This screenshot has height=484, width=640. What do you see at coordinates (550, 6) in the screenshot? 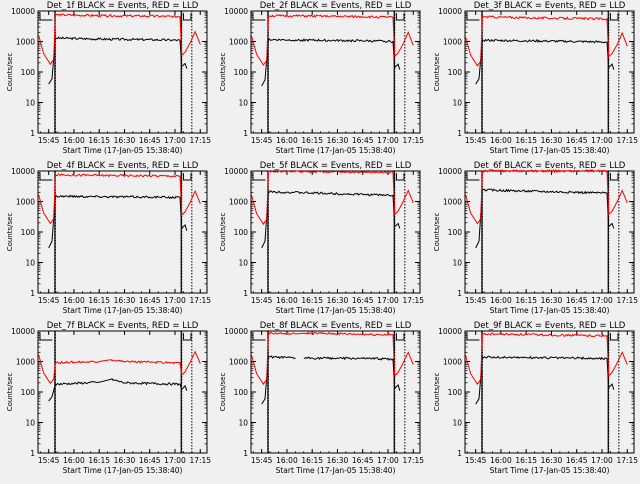
I see `chart-title: Det_3f BLACK = Events, RED = LLD` at bounding box center [550, 6].